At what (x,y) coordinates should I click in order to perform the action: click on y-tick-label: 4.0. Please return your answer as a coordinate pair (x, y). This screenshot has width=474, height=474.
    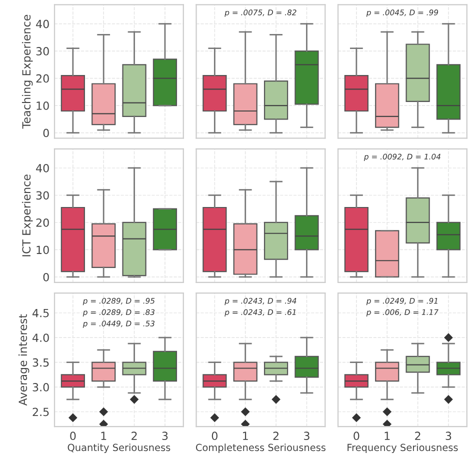
    Looking at the image, I should click on (40, 338).